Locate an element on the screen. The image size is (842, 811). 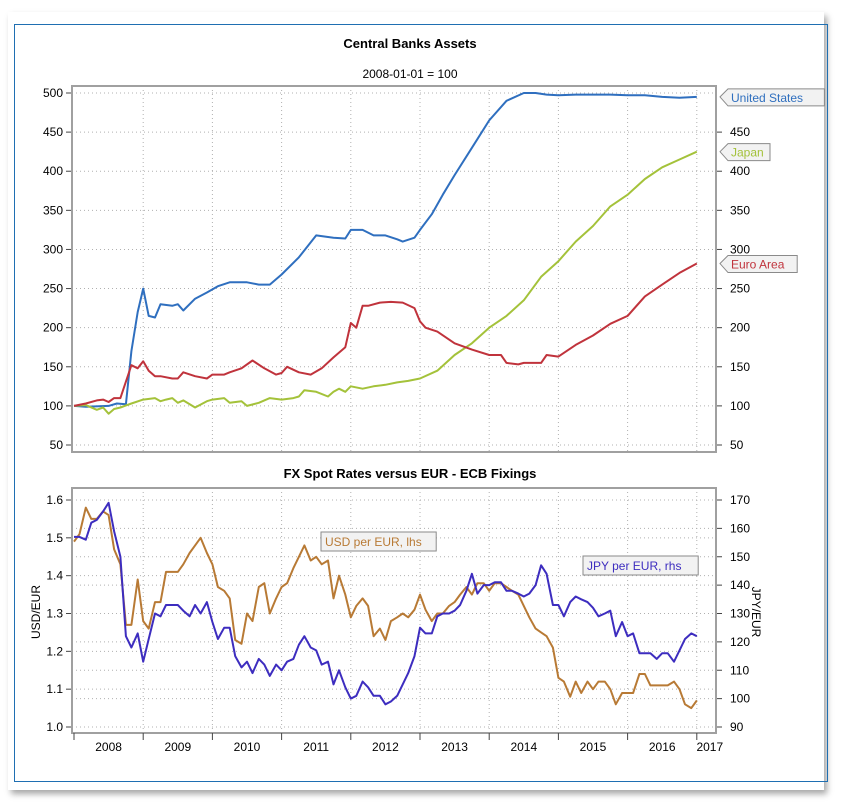
series-line-euro-area is located at coordinates (385, 334).